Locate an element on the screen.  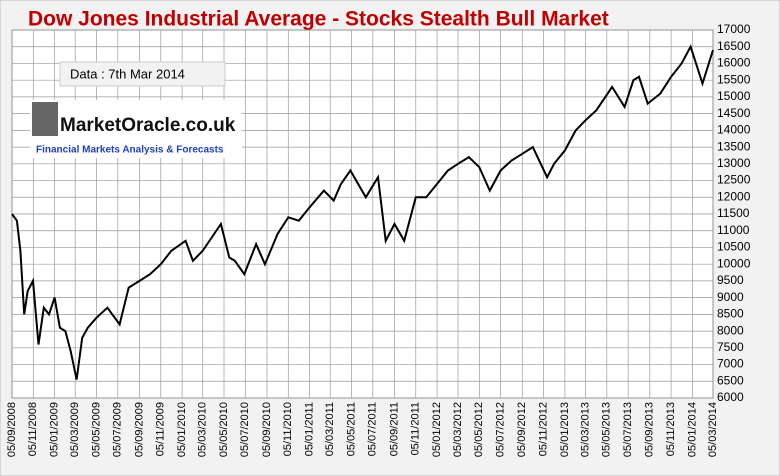
x-tick-label: 05/05/2009 is located at coordinates (96, 429).